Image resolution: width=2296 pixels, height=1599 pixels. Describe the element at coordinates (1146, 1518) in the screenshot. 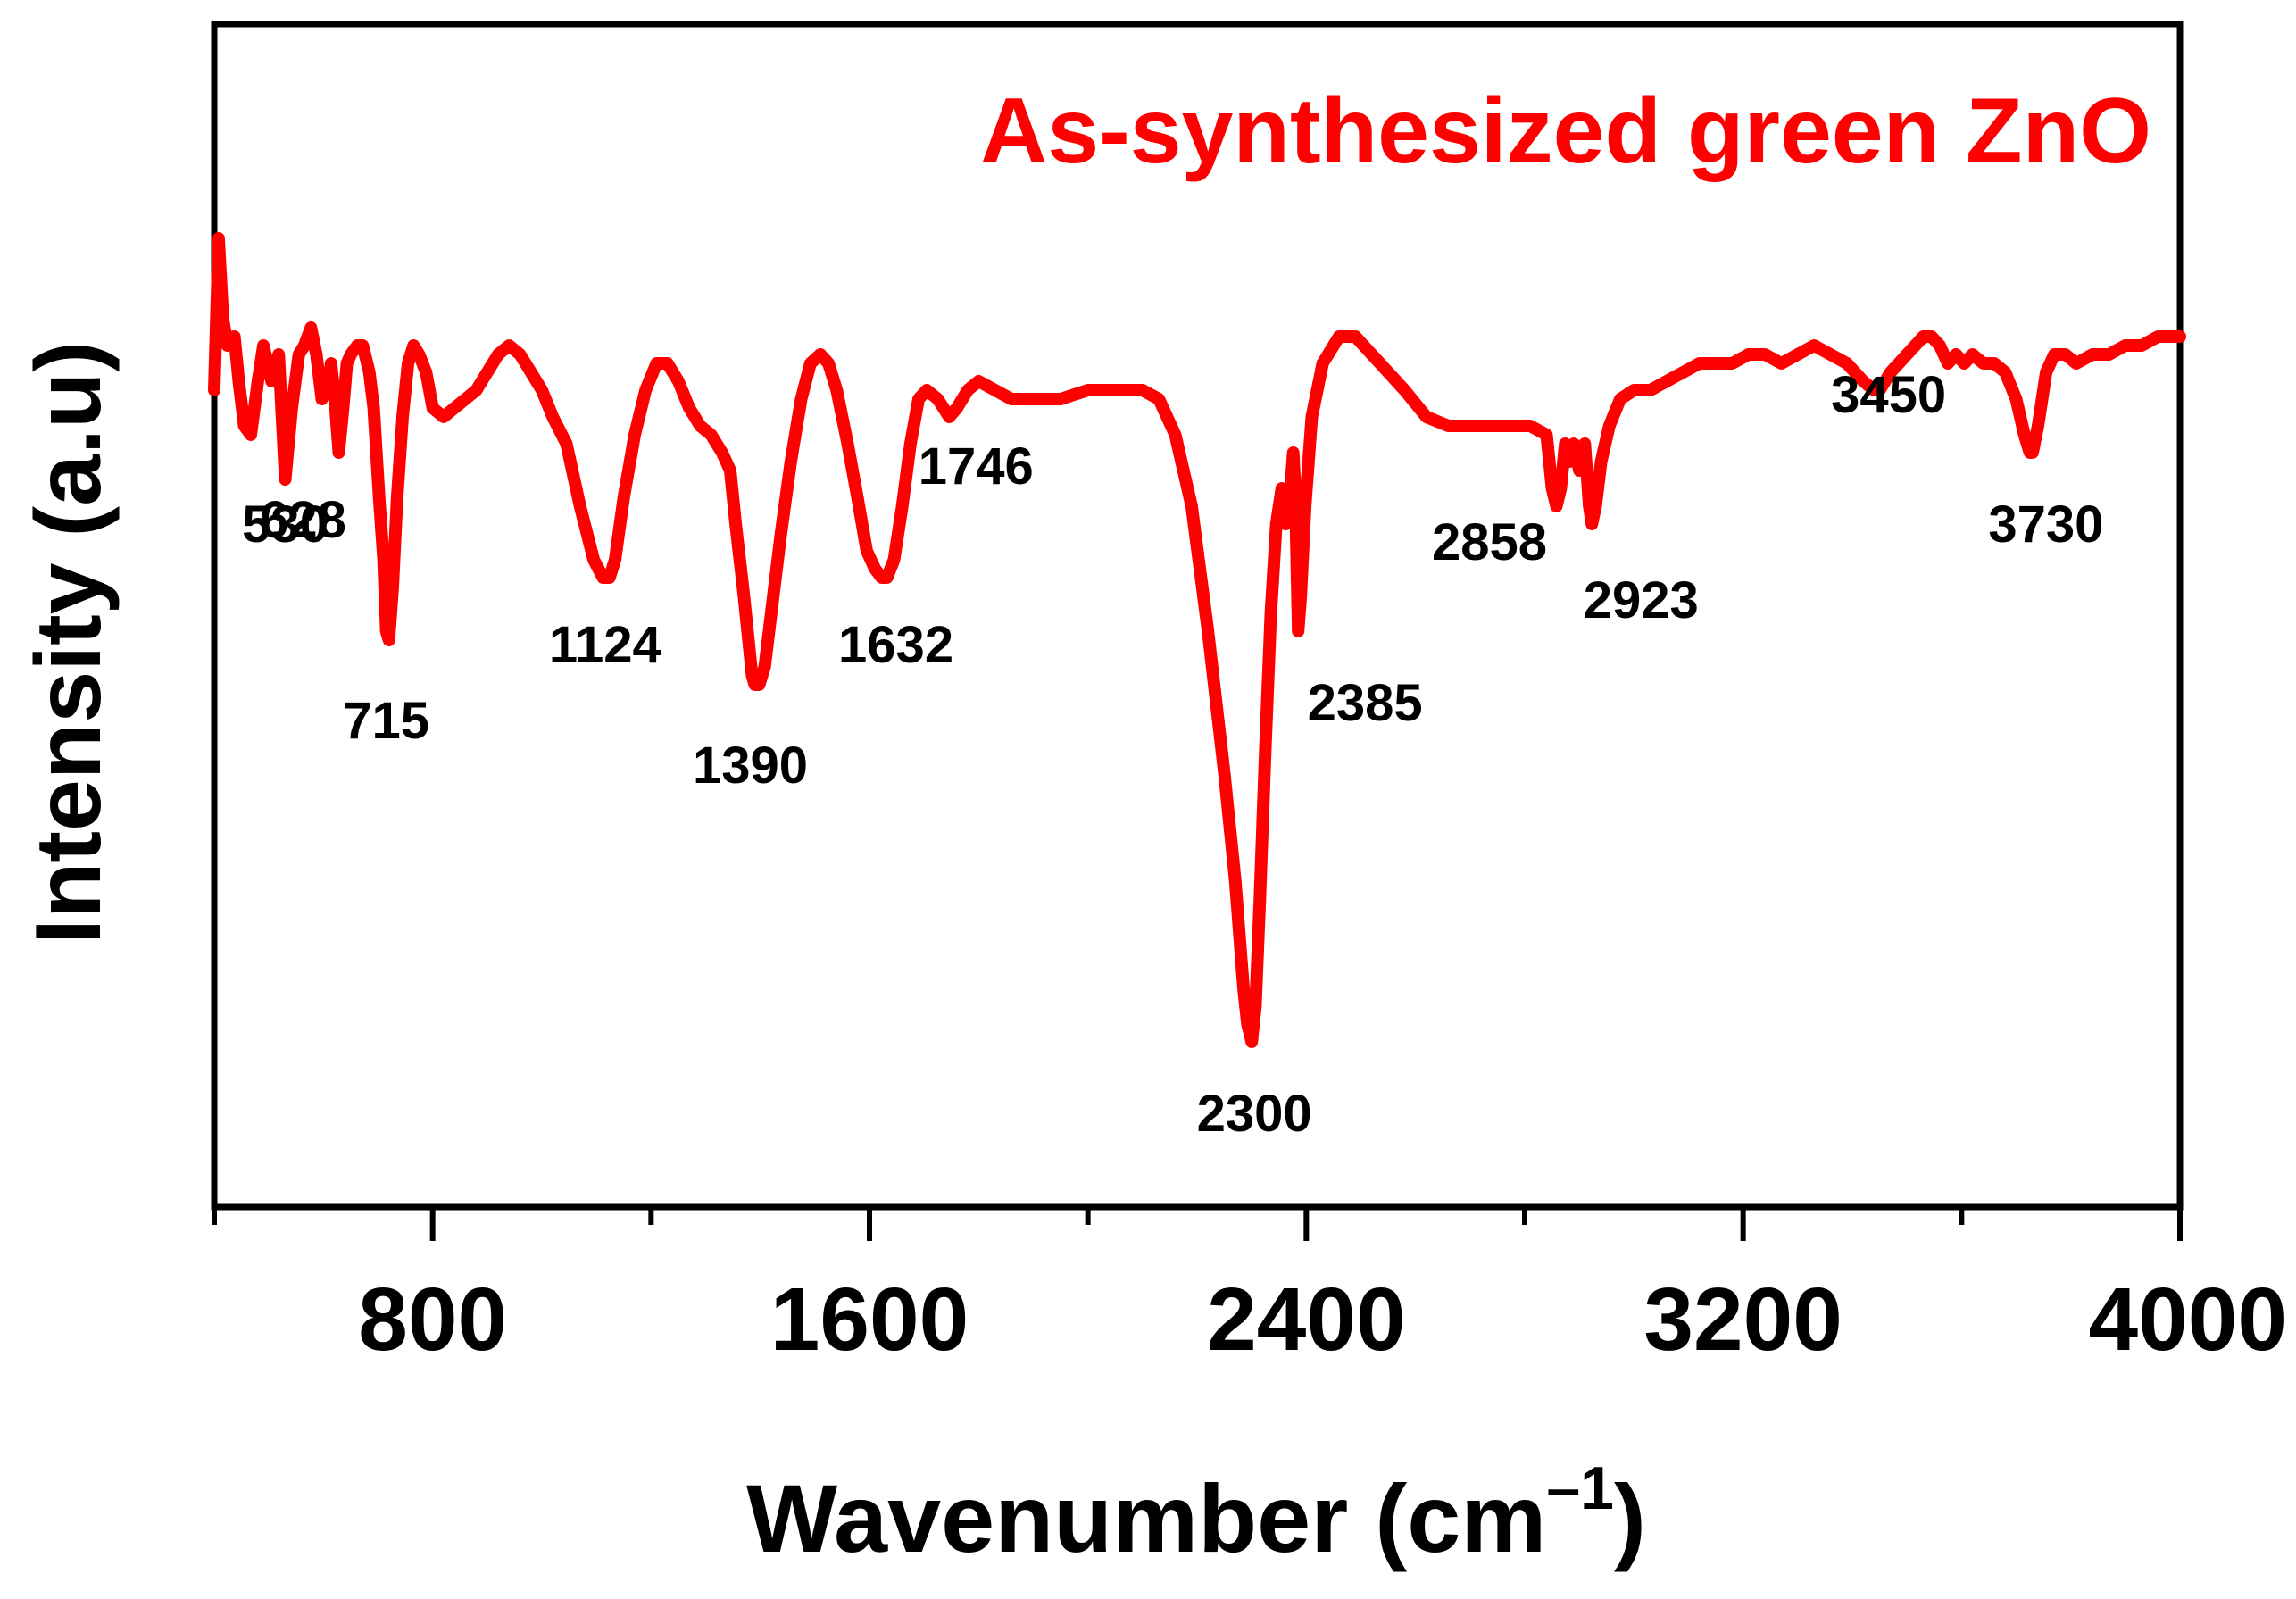

I see `x-axis-label-main: Wavenumber (cm` at that location.